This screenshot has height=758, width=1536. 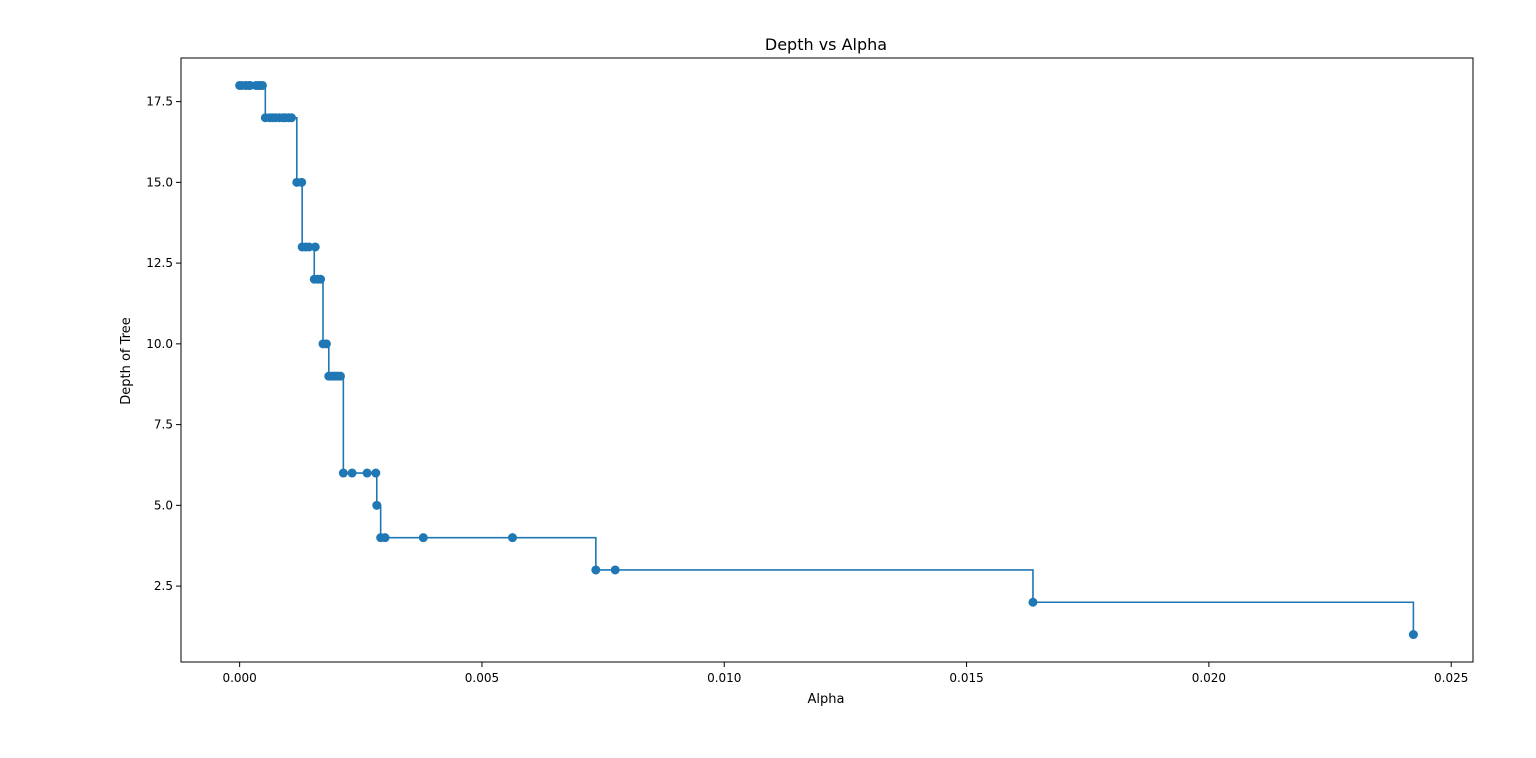 What do you see at coordinates (1451, 678) in the screenshot?
I see `x-tick-label: 0.025` at bounding box center [1451, 678].